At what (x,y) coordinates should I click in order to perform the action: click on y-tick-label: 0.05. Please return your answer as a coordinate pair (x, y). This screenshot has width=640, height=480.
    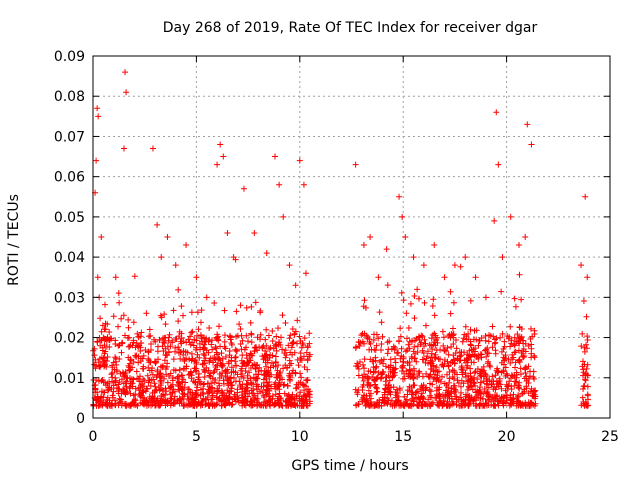
    Looking at the image, I should click on (69, 218).